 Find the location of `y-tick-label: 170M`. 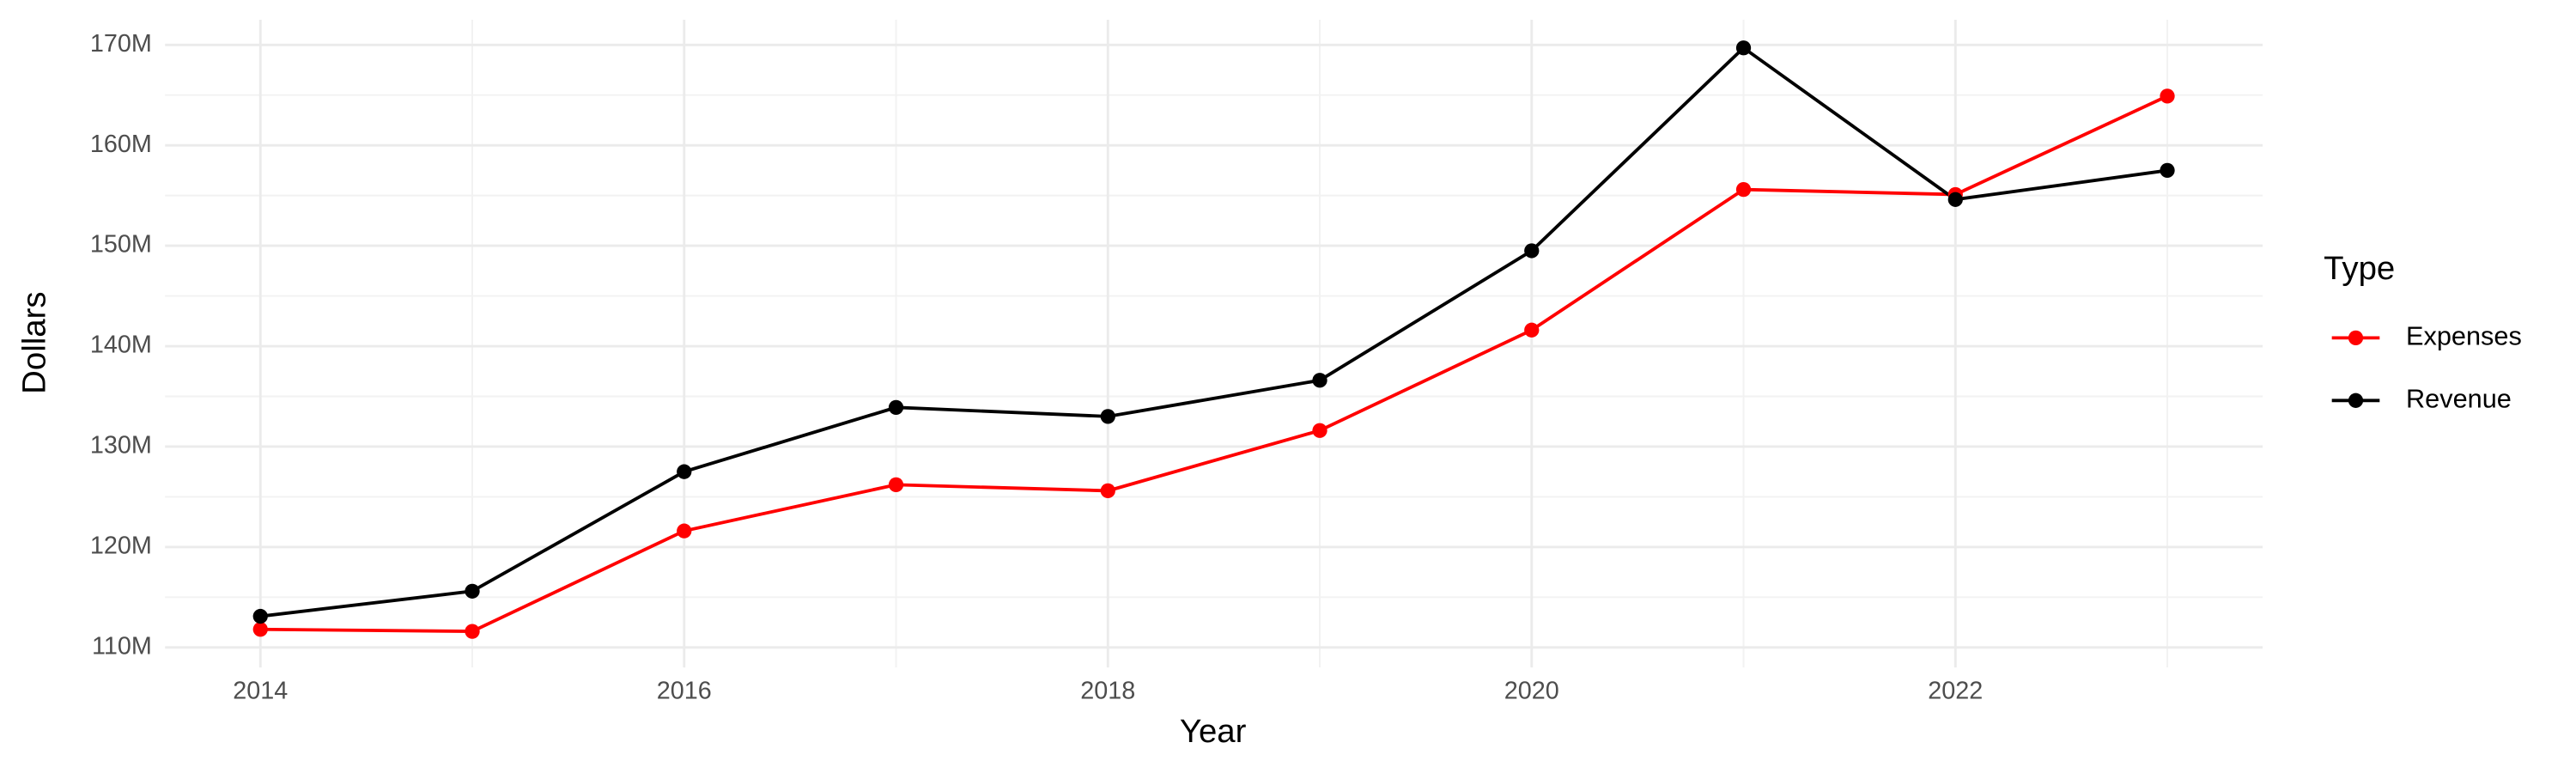

y-tick-label: 170M is located at coordinates (121, 44).